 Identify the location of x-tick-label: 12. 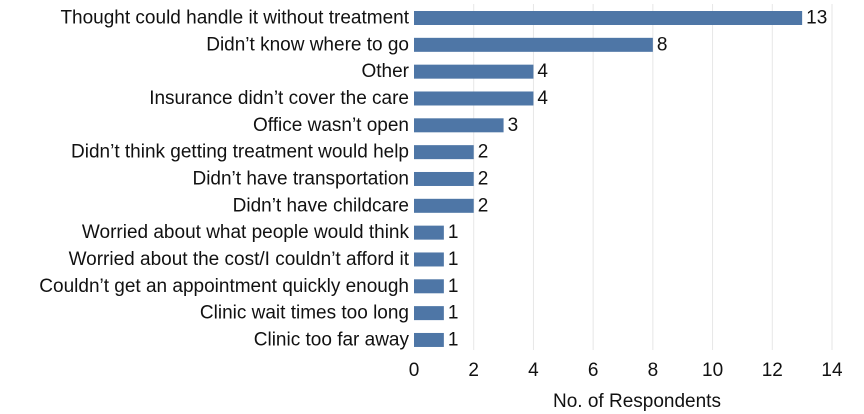
(772, 370).